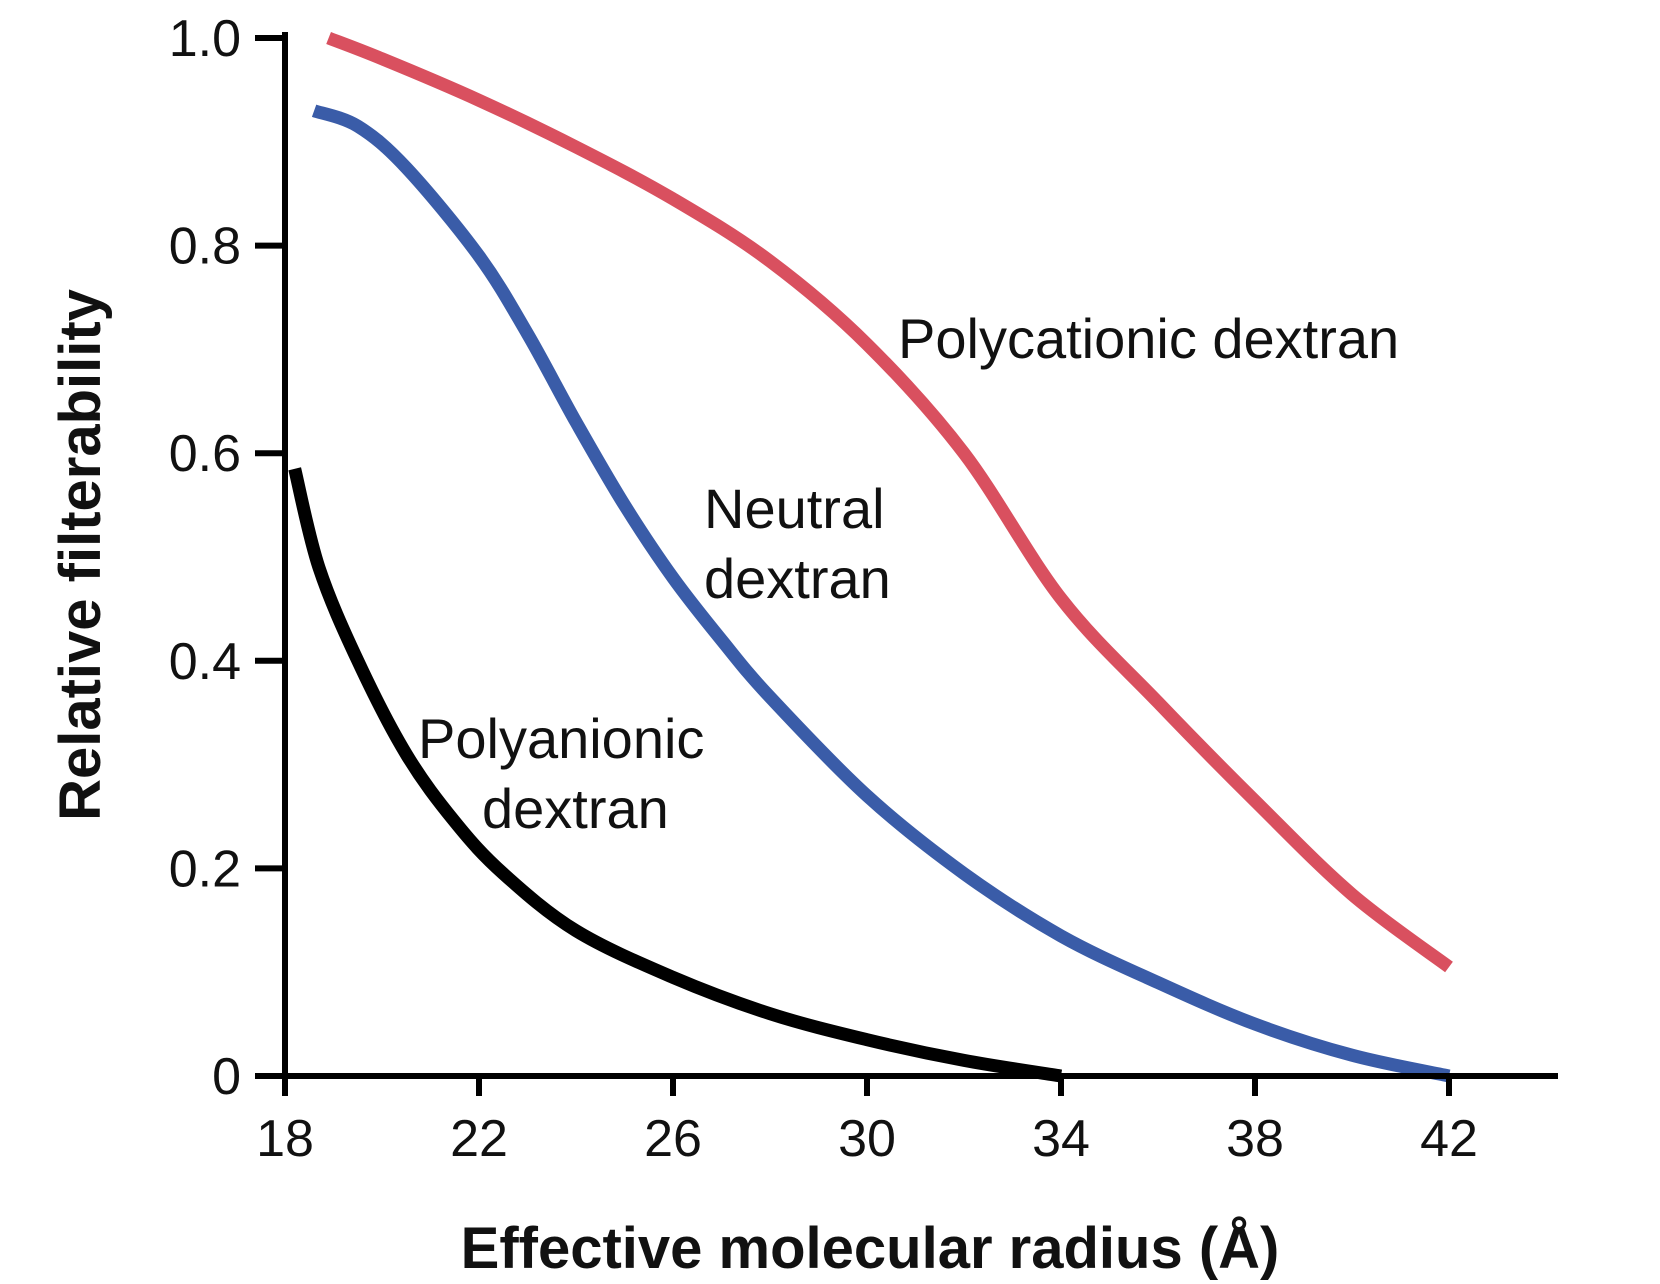  Describe the element at coordinates (1449, 1139) in the screenshot. I see `x-tick-label: 42` at that location.